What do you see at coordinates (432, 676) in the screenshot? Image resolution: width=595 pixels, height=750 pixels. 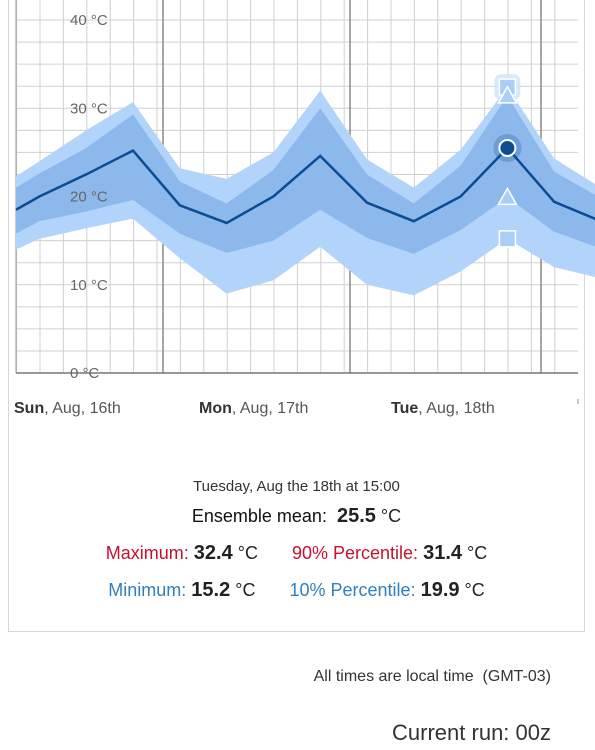 I see `timezone-note: All times are local time (GMT-03)` at bounding box center [432, 676].